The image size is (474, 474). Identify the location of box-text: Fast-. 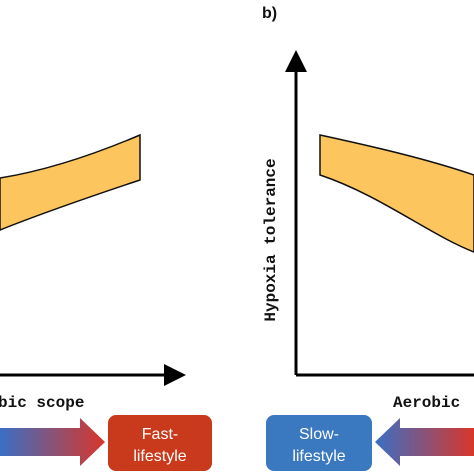
(160, 434).